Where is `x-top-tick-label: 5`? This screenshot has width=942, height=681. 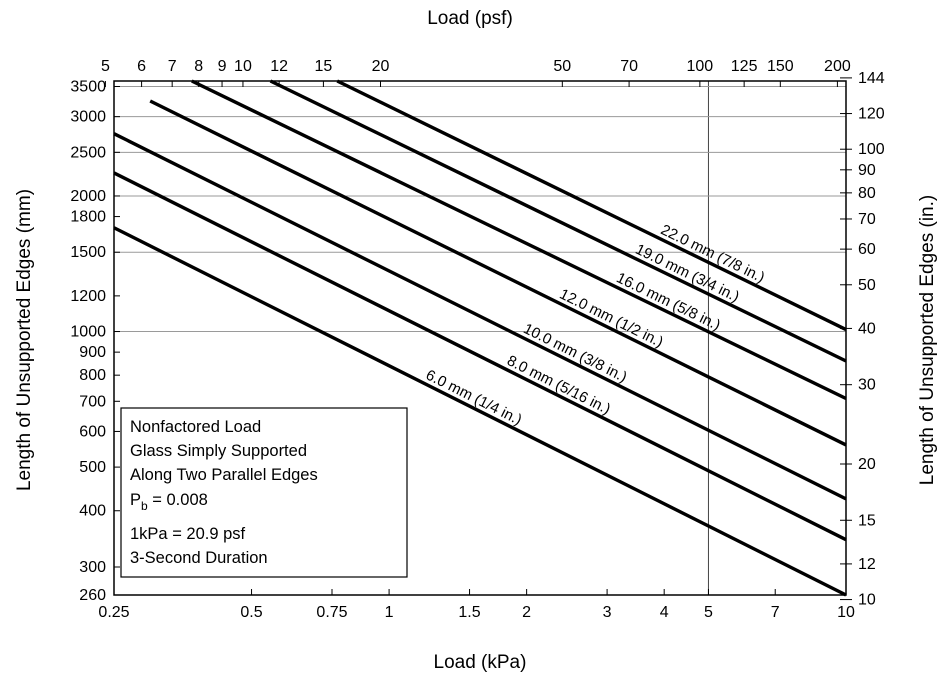
x-top-tick-label: 5 is located at coordinates (105, 66).